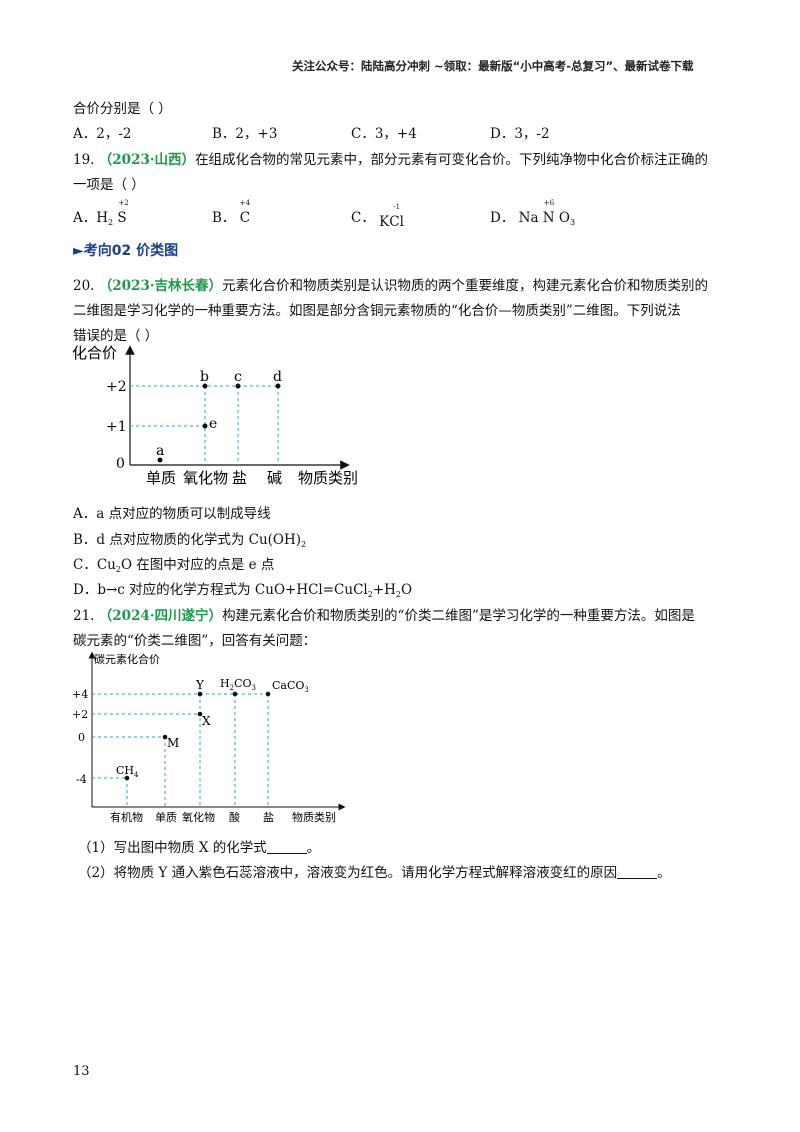 The height and width of the screenshot is (1132, 800). What do you see at coordinates (84, 160) in the screenshot?
I see `q19-number: 19.` at bounding box center [84, 160].